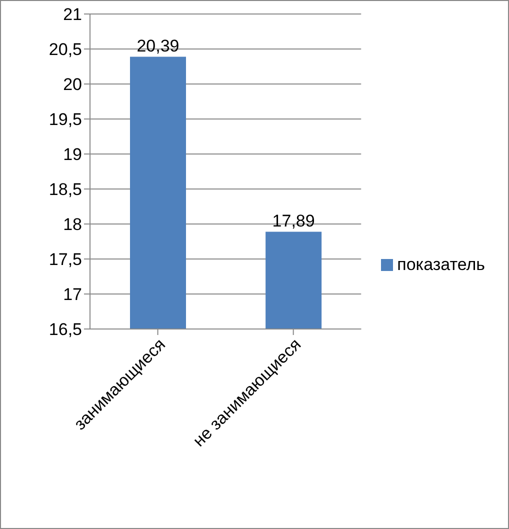 Image resolution: width=509 pixels, height=529 pixels. What do you see at coordinates (65, 120) in the screenshot?
I see `y-tick-label: 19,5` at bounding box center [65, 120].